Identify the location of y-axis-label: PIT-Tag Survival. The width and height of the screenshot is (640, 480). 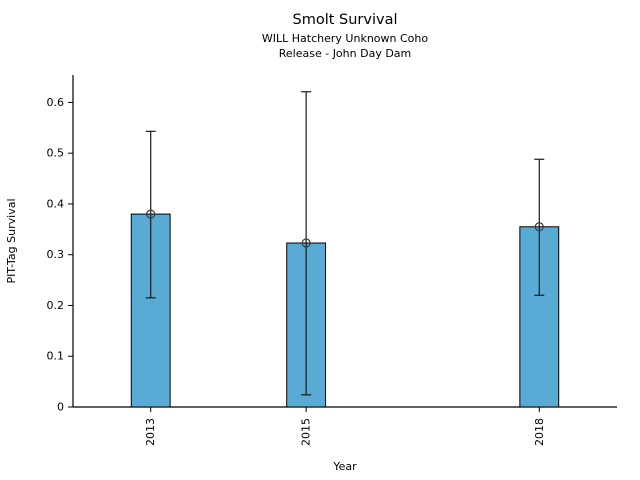
(11, 241).